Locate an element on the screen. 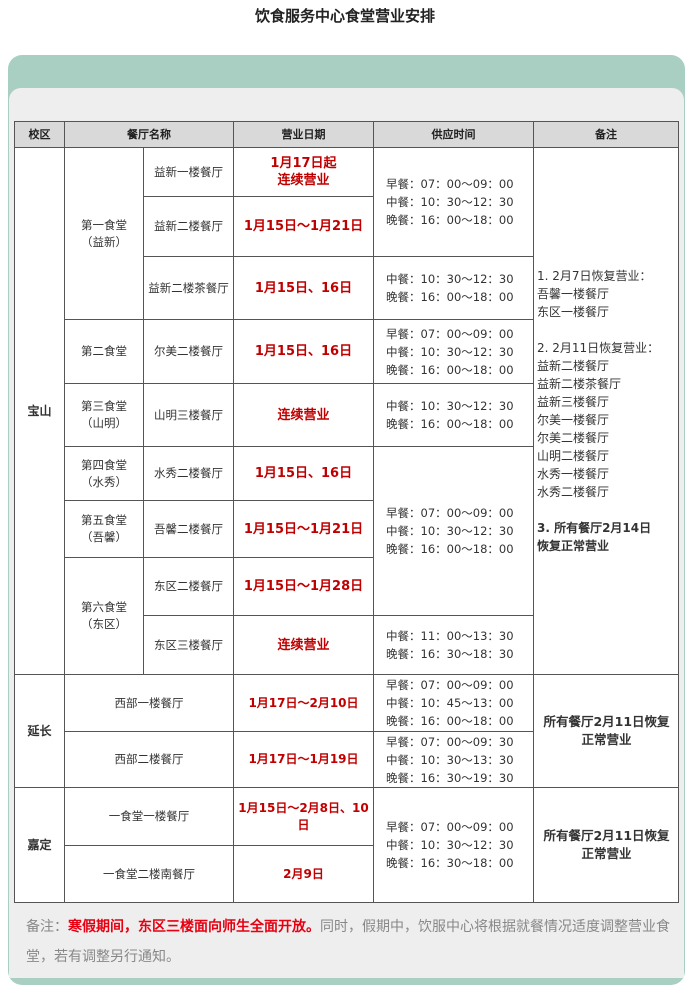  date-cell: 1月17日起 连续营业 is located at coordinates (303, 172).